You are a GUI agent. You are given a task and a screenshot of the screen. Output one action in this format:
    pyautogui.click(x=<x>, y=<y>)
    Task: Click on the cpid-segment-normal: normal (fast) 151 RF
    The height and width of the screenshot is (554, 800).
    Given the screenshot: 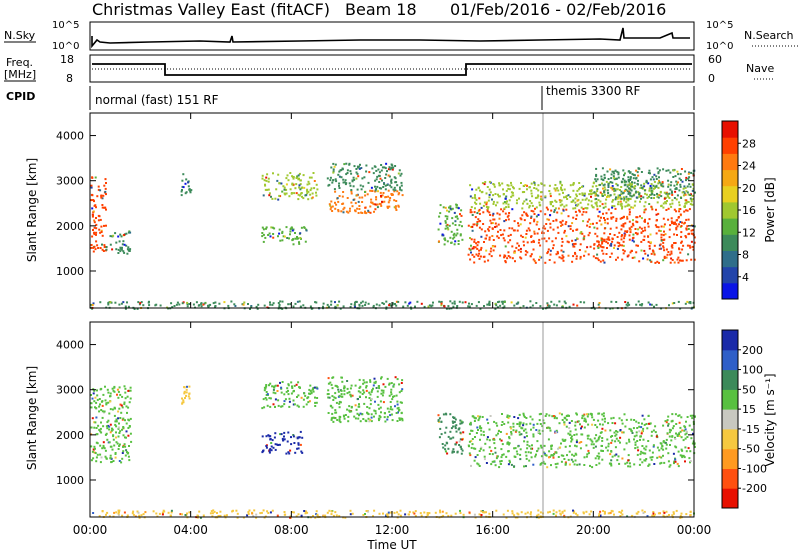 What is the action you would take?
    pyautogui.click(x=157, y=100)
    